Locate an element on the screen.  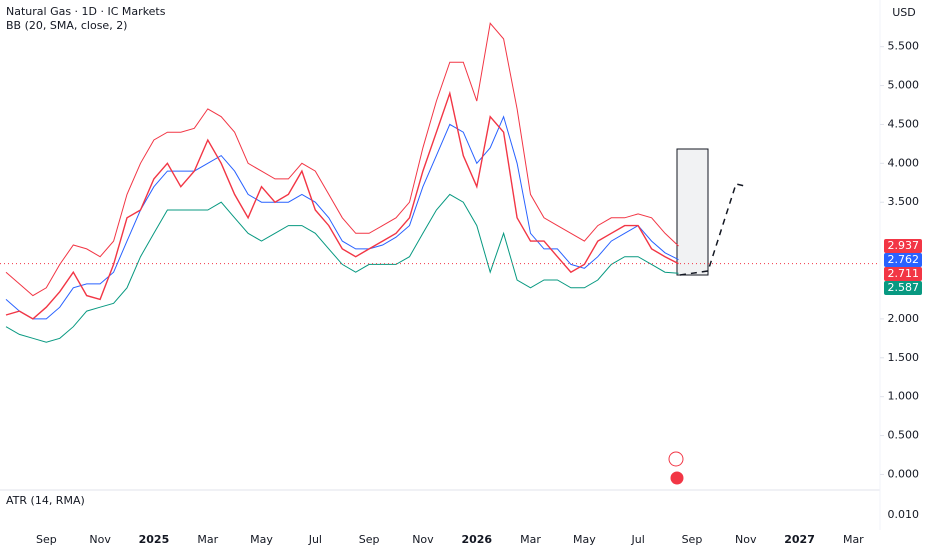
x-tick-label: 2027 is located at coordinates (799, 539).